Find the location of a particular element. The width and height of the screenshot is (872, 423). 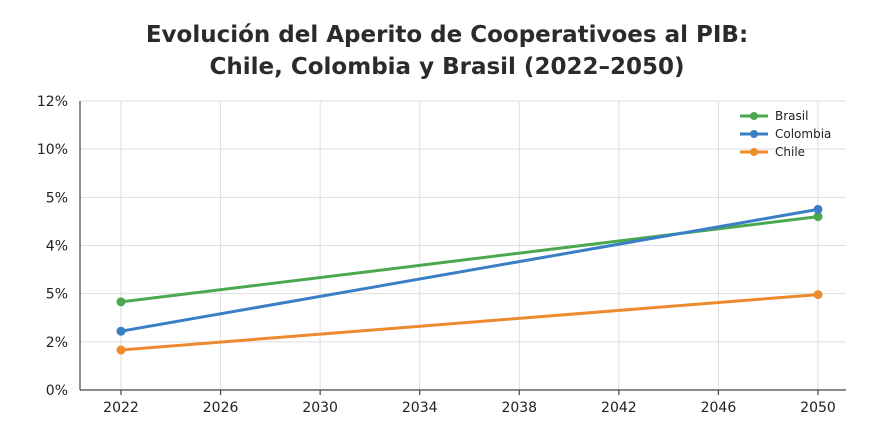

legend-item-colombia: Colombia is located at coordinates (785, 134).